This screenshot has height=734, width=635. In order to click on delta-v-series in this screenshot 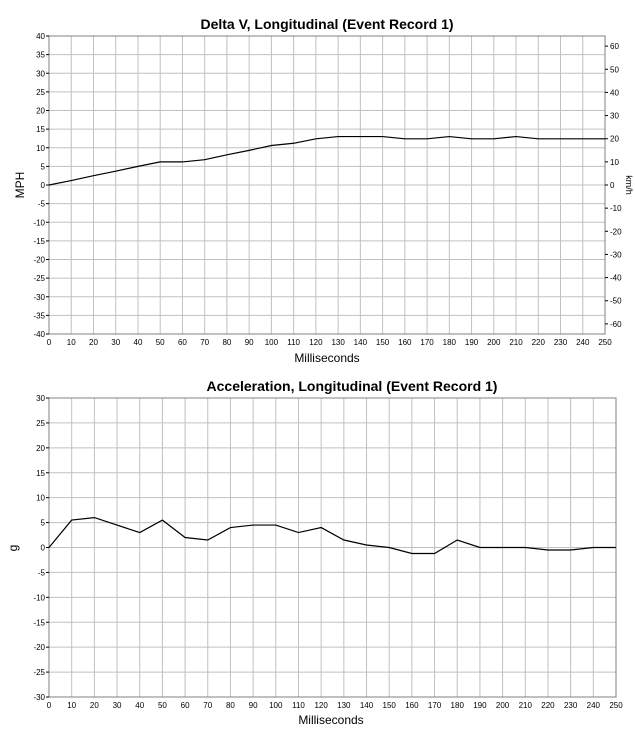, I will do `click(326, 160)`.